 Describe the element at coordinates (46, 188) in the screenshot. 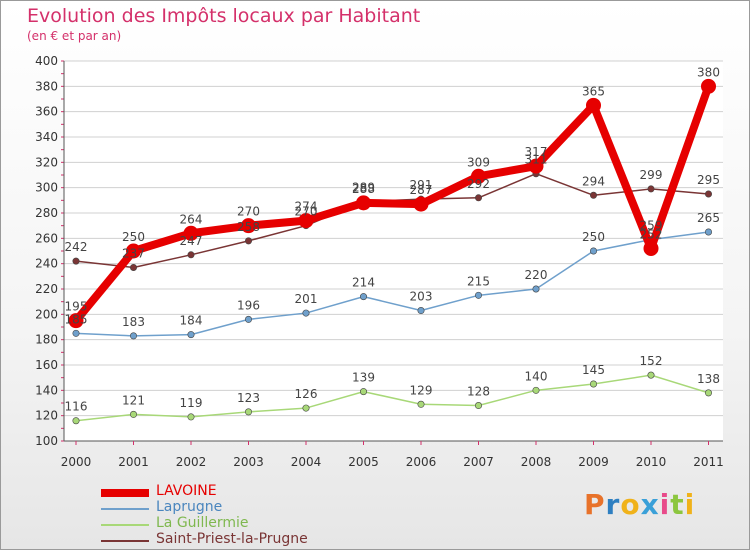

I see `y-tick-label: 300` at that location.